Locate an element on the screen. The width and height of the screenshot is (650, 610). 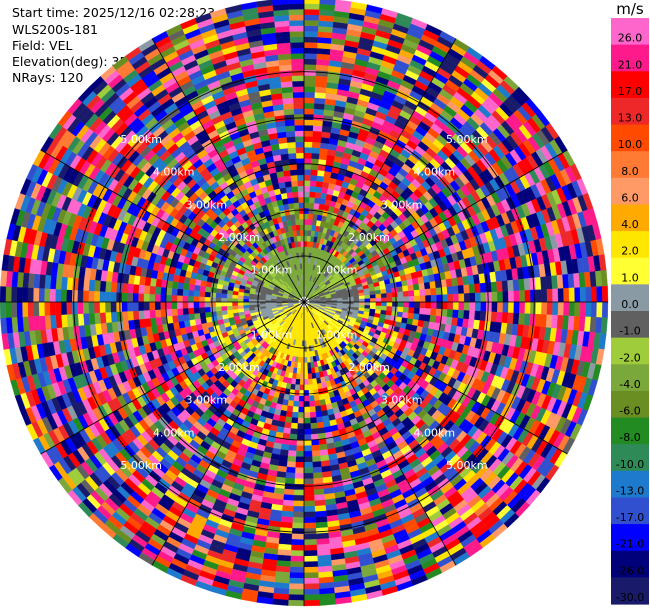
info-instrument: WLS200s-181 is located at coordinates (55, 29).